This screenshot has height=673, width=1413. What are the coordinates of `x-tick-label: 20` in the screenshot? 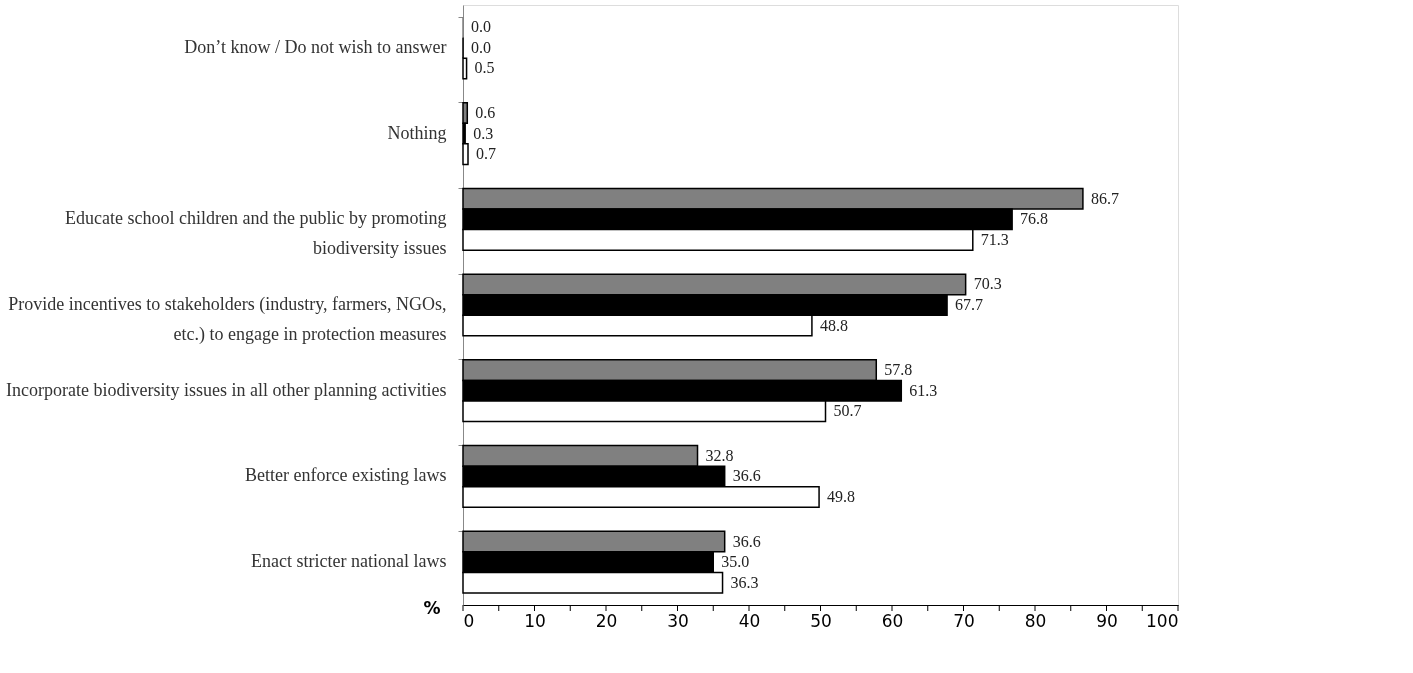 It's located at (606, 620).